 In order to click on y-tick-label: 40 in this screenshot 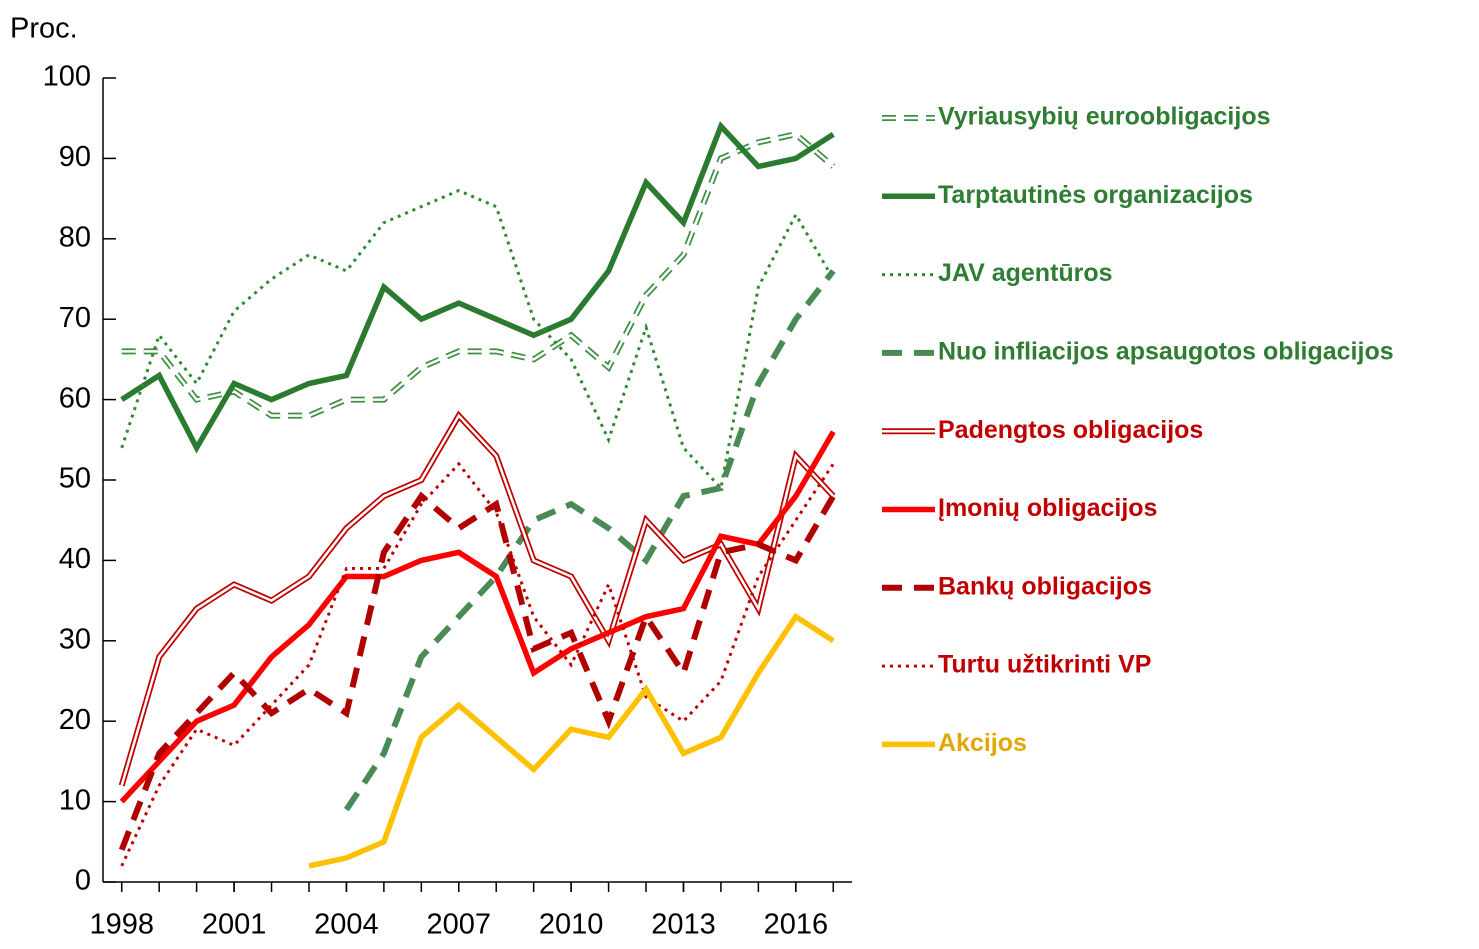, I will do `click(75, 559)`.